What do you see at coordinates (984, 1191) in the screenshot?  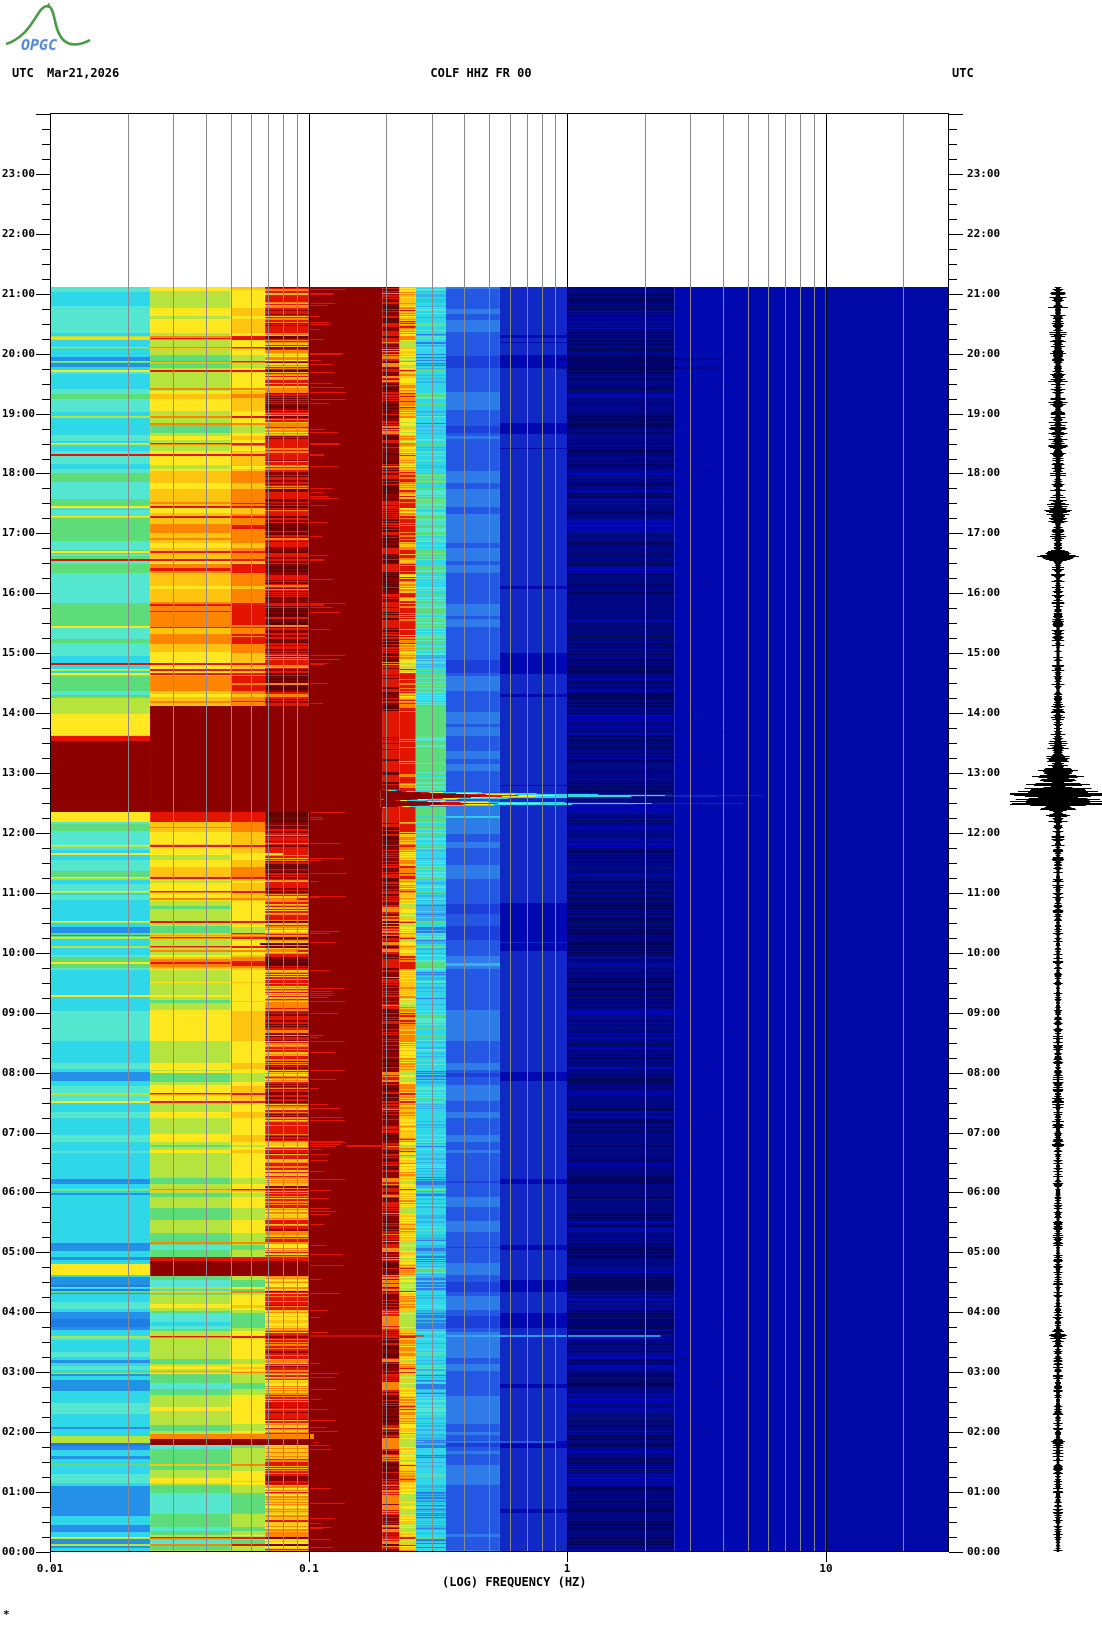 I see `right-hour-label: 06:00` at bounding box center [984, 1191].